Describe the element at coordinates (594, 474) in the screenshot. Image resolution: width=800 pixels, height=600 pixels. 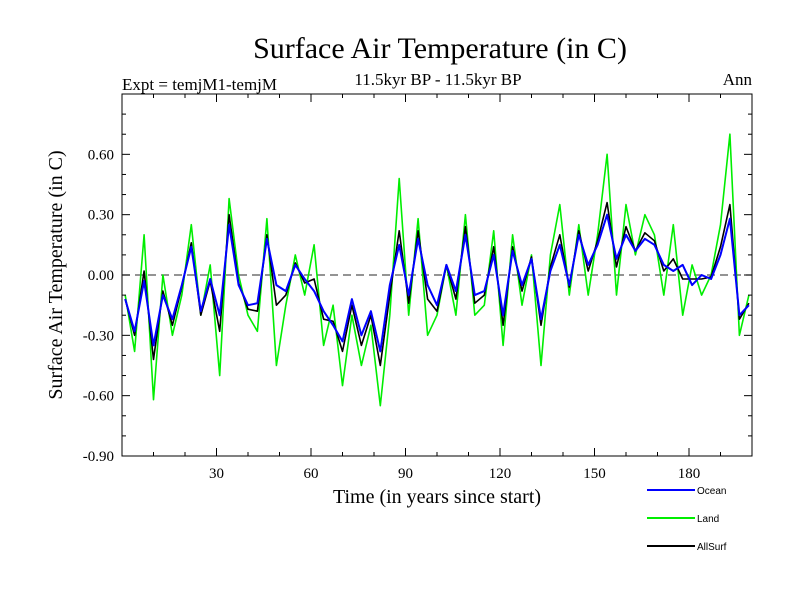
I see `x-tick-label: 150` at that location.